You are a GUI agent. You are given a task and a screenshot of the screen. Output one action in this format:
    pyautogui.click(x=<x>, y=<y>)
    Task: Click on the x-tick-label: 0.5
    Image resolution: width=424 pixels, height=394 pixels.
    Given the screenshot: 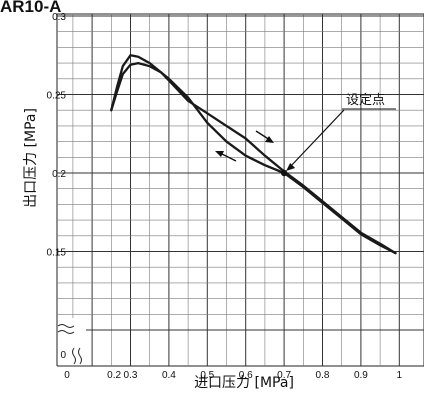 What is the action you would take?
    pyautogui.click(x=207, y=375)
    